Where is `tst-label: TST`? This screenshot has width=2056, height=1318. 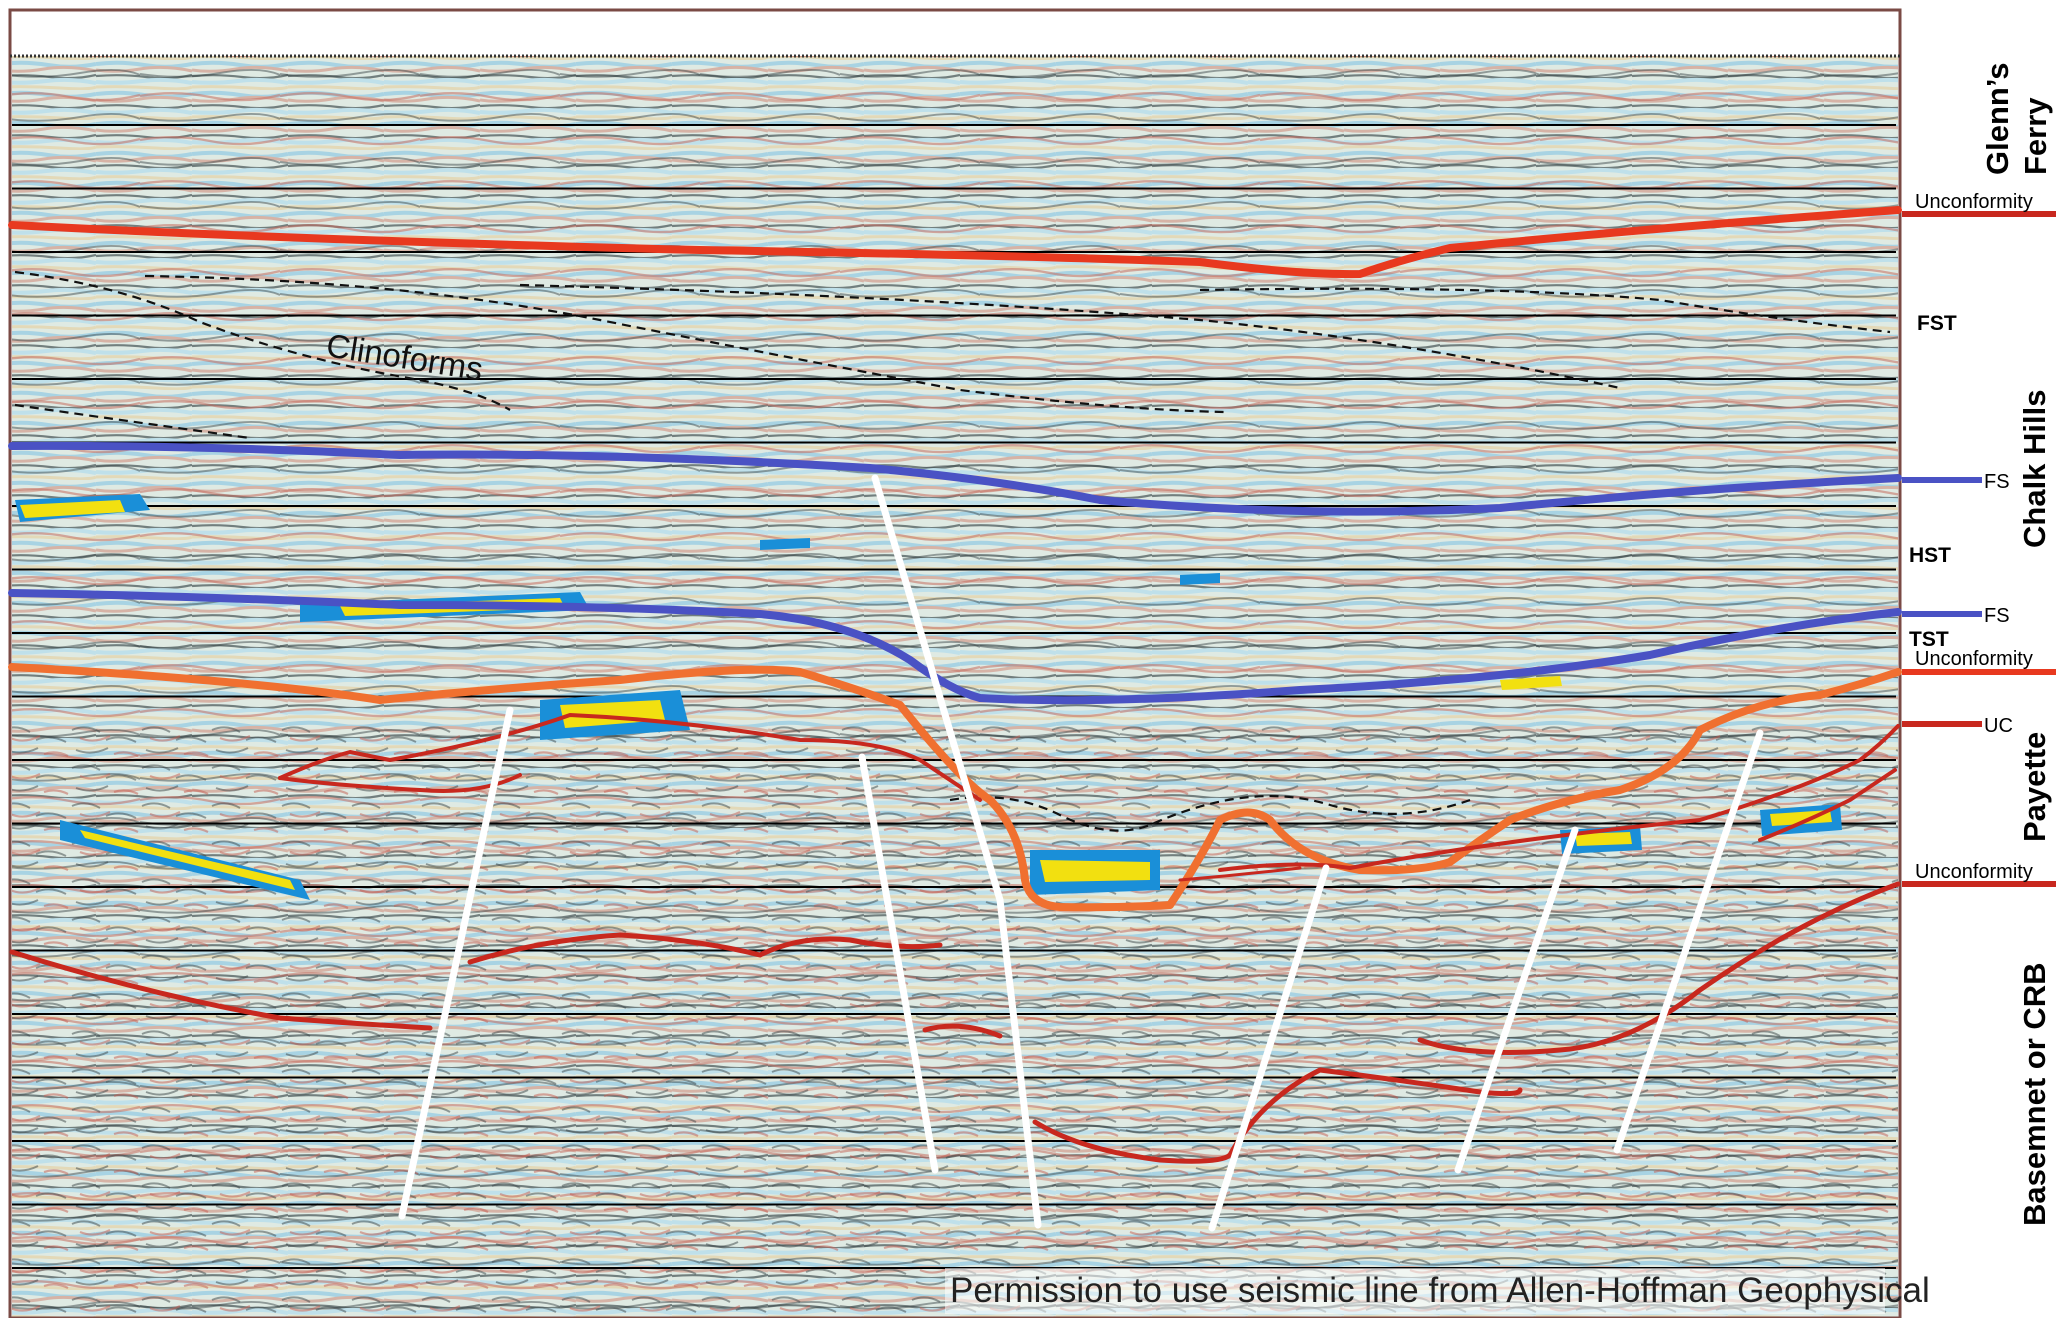 tst-label: TST is located at coordinates (1929, 639).